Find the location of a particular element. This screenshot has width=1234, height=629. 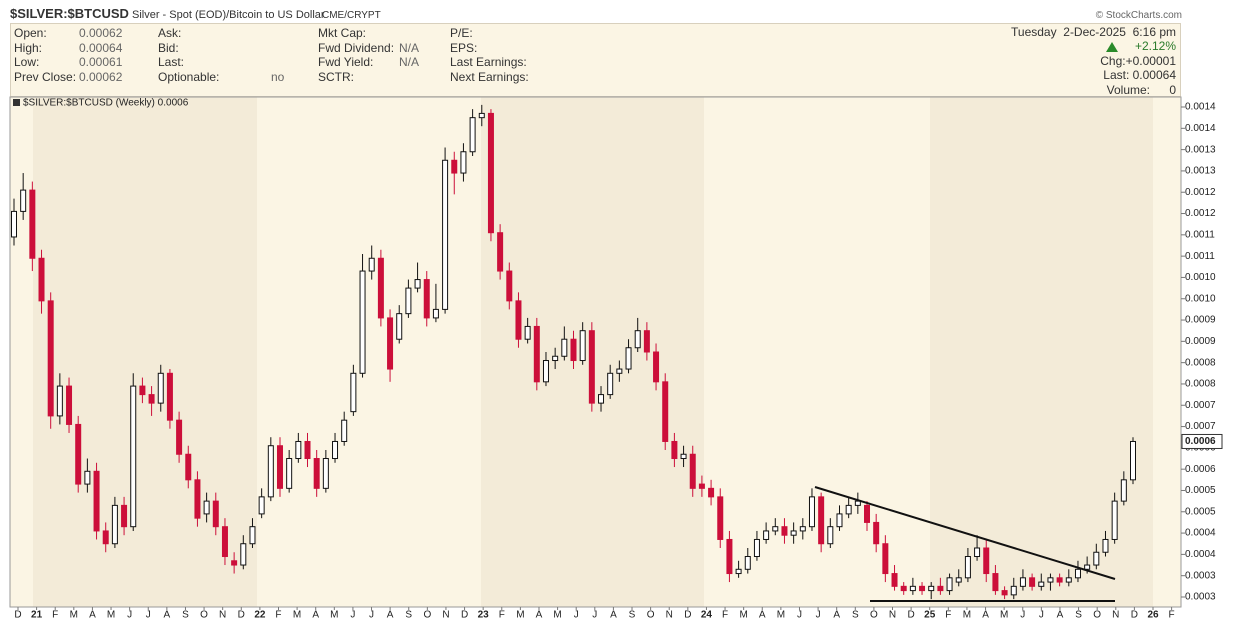

x-tick-label: 26 is located at coordinates (1153, 615).